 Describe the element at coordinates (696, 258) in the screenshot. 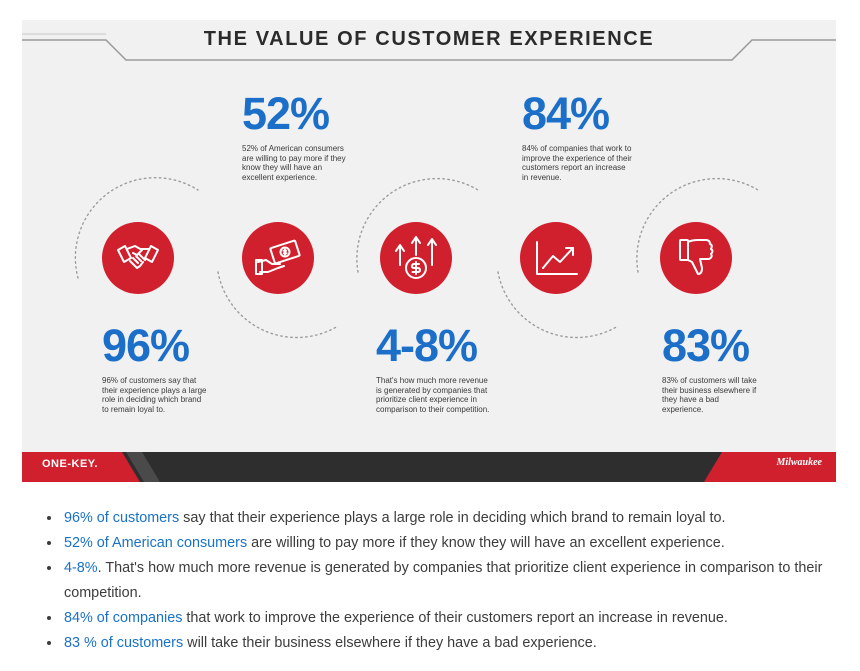

I see `thumbs-down-icon` at that location.